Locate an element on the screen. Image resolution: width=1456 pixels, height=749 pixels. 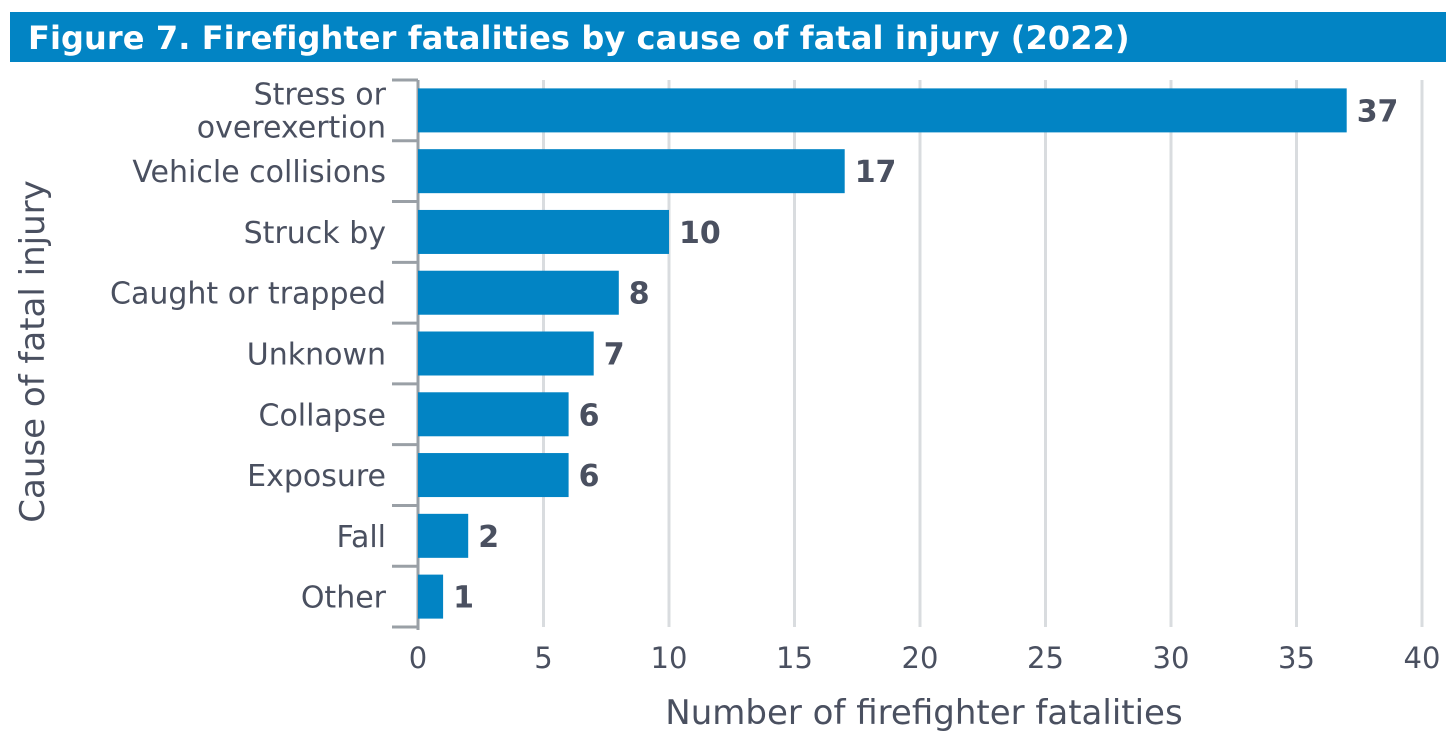
data-label: 37 is located at coordinates (1378, 111).